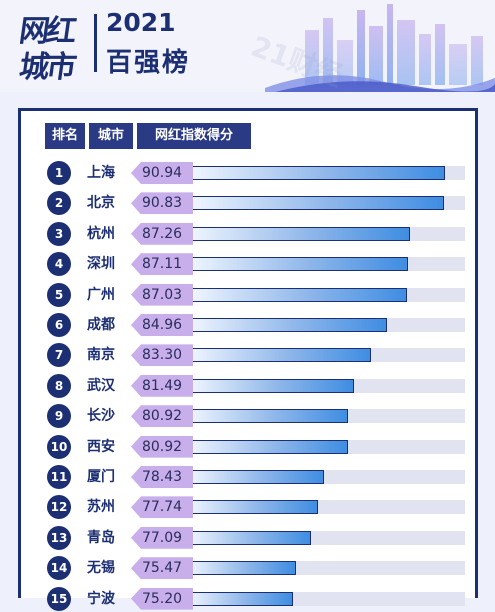 The image size is (495, 612). Describe the element at coordinates (141, 22) in the screenshot. I see `header-year: 2021` at that location.